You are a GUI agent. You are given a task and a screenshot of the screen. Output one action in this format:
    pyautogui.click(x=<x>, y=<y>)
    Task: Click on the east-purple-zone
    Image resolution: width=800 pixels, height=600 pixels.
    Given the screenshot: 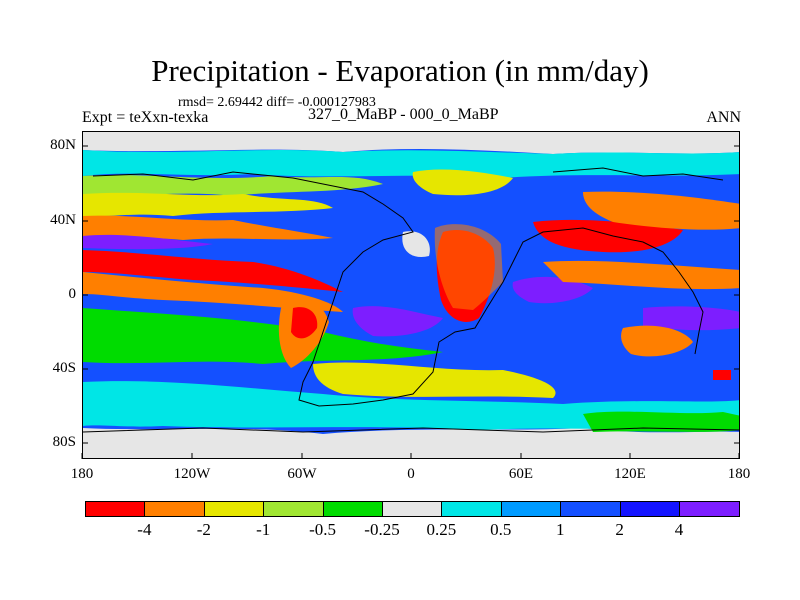 What is the action you would take?
    pyautogui.click(x=691, y=318)
    